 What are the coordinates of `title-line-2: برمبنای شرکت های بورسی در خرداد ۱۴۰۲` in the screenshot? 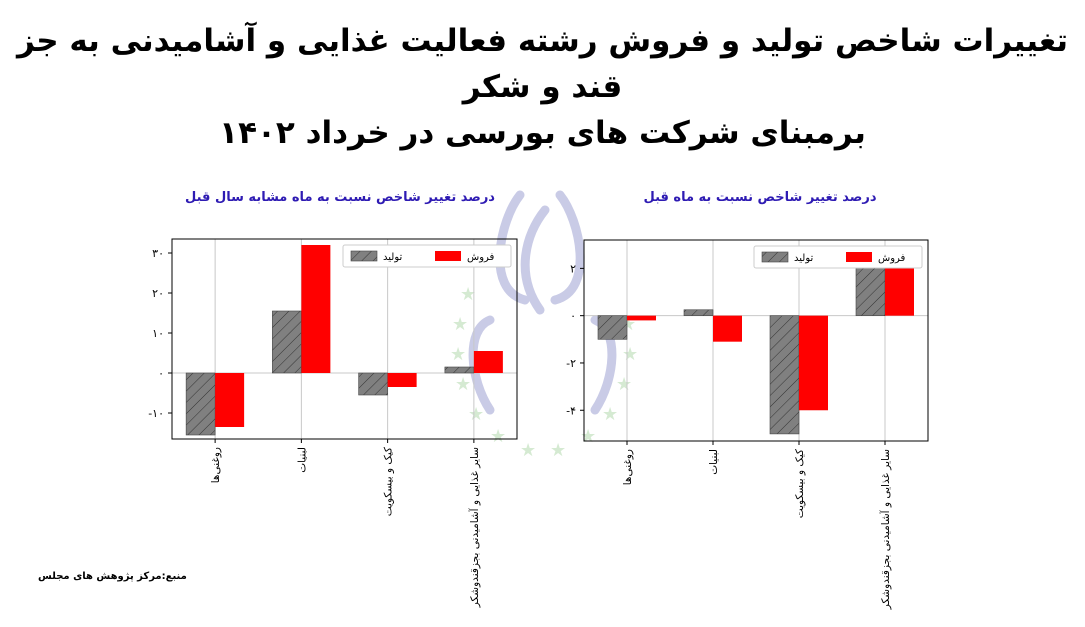 It's located at (542, 133).